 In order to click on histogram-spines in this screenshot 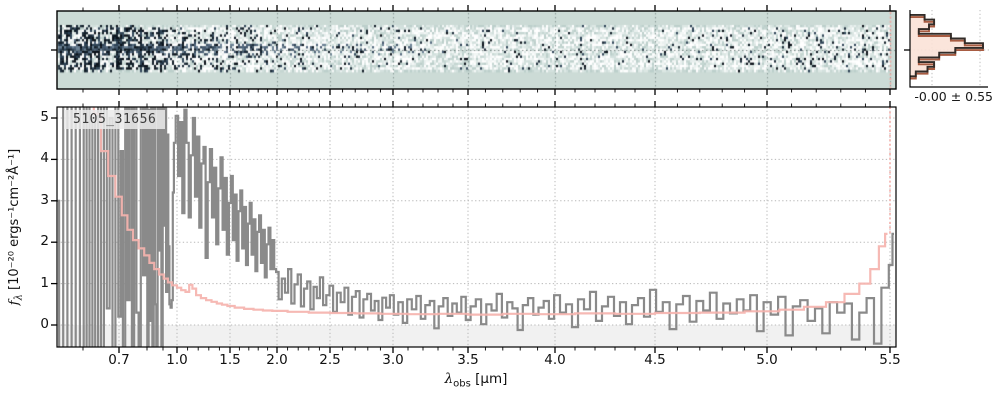, I will do `click(948, 49)`.